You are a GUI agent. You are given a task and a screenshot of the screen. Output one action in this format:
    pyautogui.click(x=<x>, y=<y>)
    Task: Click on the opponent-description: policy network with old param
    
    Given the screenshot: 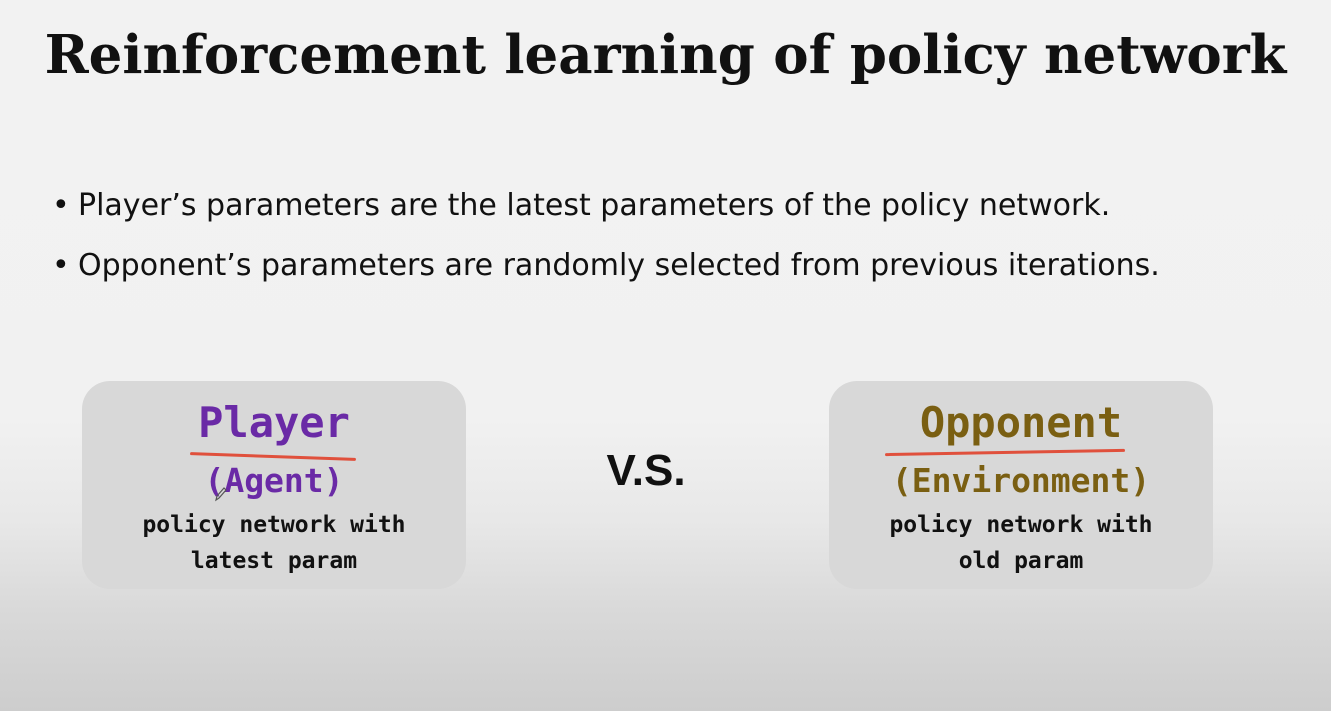 What is the action you would take?
    pyautogui.click(x=1021, y=543)
    